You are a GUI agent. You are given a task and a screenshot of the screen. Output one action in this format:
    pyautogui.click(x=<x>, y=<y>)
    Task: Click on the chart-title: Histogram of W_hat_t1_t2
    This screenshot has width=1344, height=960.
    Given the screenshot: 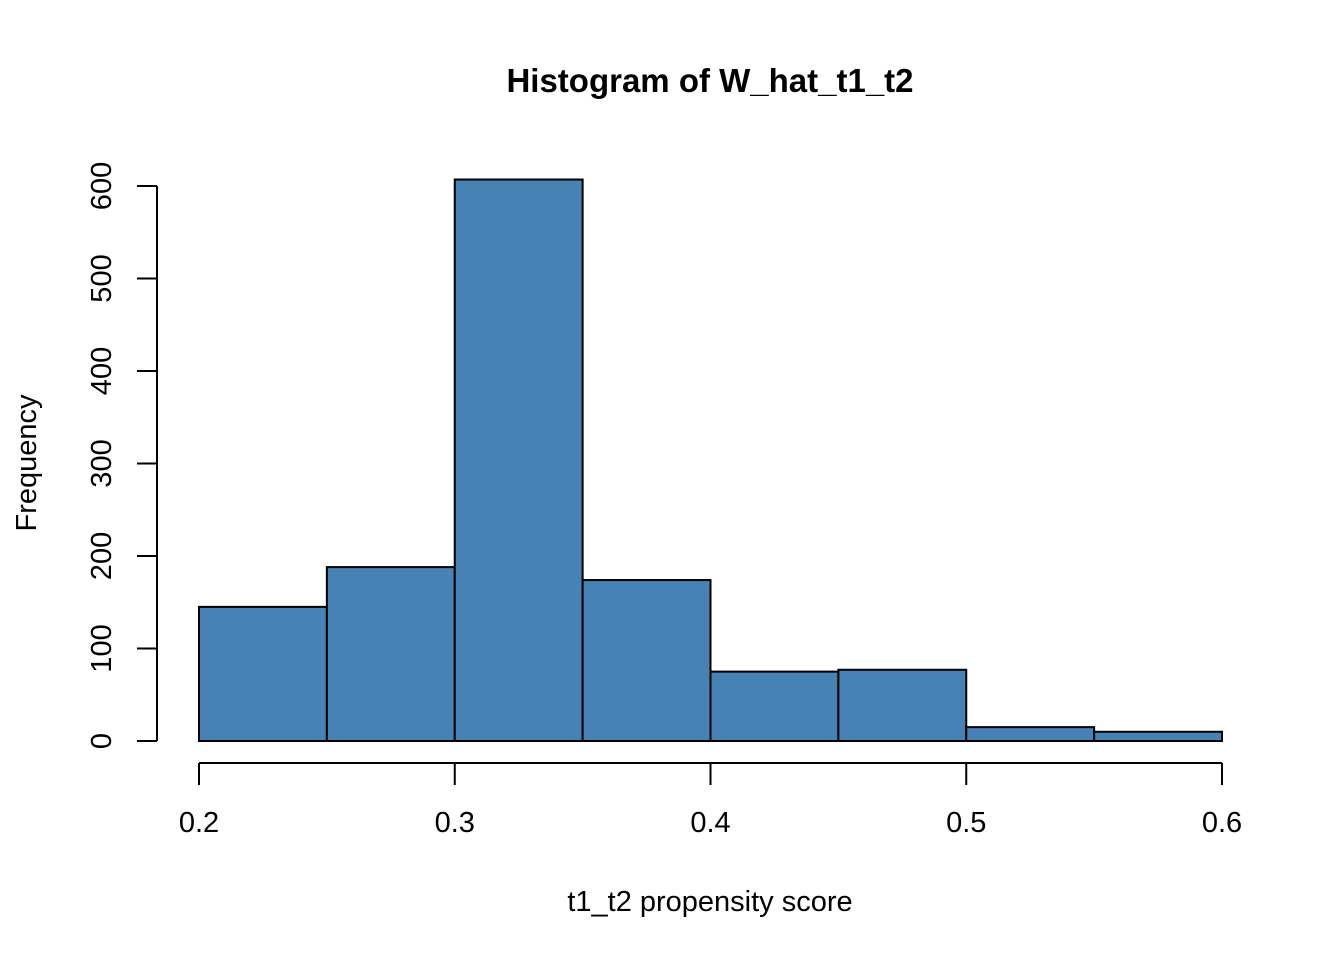 What is the action you would take?
    pyautogui.click(x=709, y=80)
    